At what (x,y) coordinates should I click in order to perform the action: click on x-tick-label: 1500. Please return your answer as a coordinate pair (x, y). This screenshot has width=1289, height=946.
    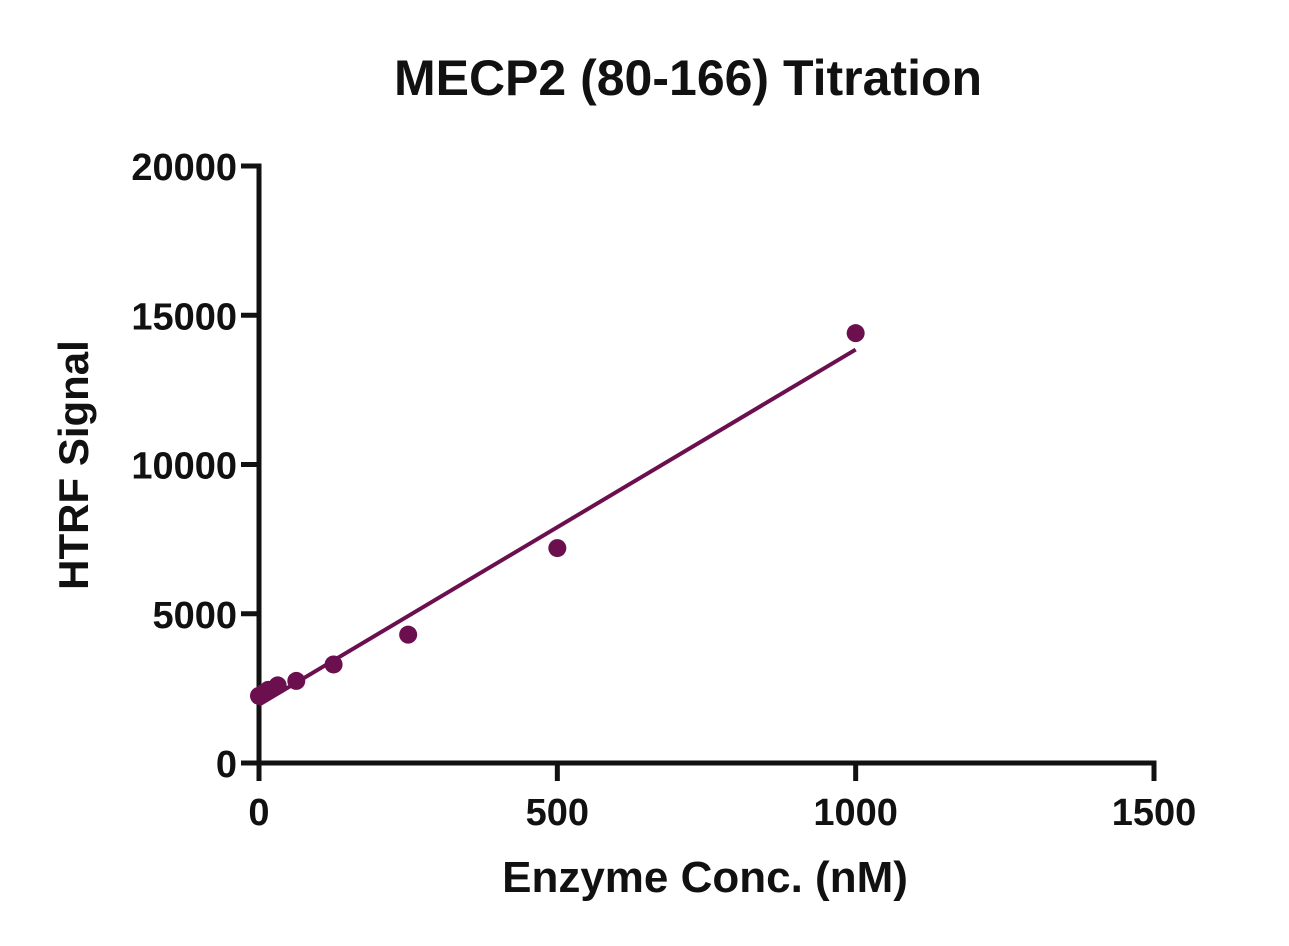
    Looking at the image, I should click on (1154, 813).